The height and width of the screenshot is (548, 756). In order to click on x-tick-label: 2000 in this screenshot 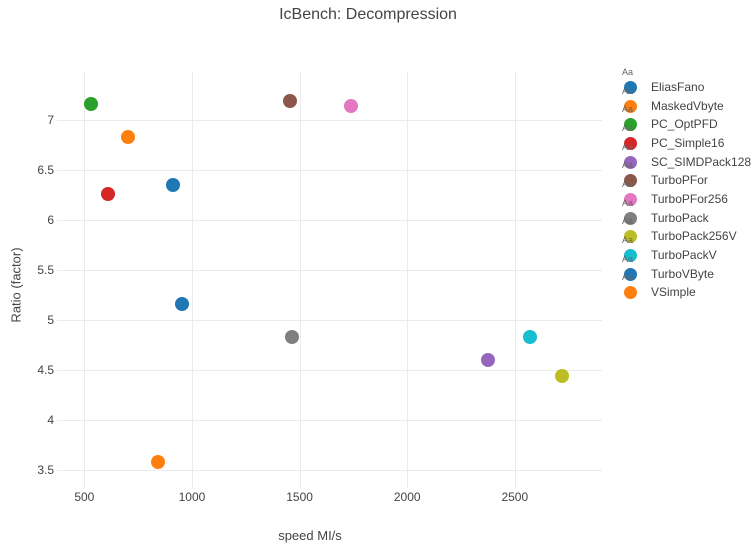, I will do `click(407, 497)`.